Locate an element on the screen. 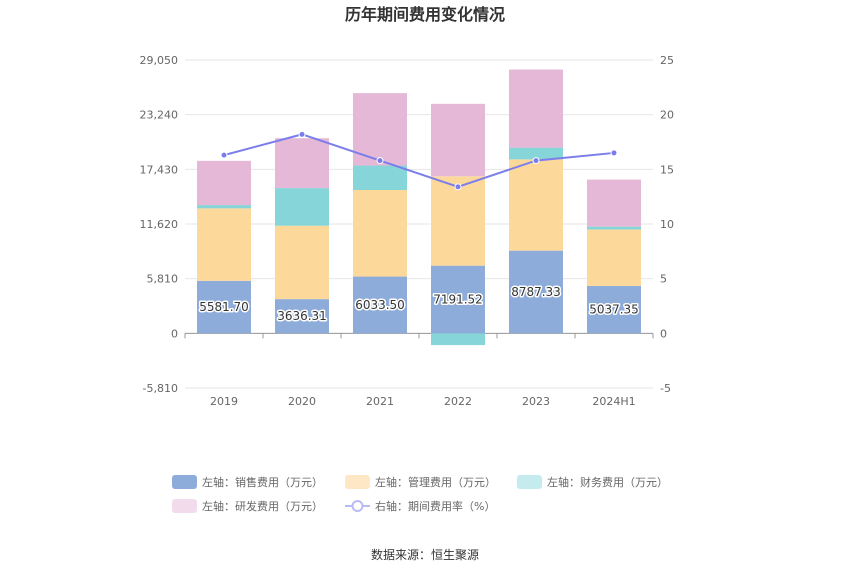 This screenshot has width=850, height=575. left-axis-tick-label: 29,050 is located at coordinates (159, 60).